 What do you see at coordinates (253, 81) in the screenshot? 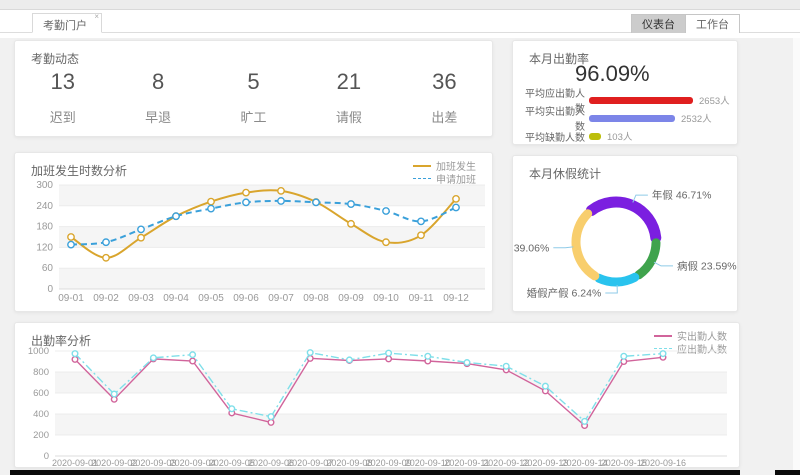
I see `stat-absent-value: 5` at bounding box center [253, 81].